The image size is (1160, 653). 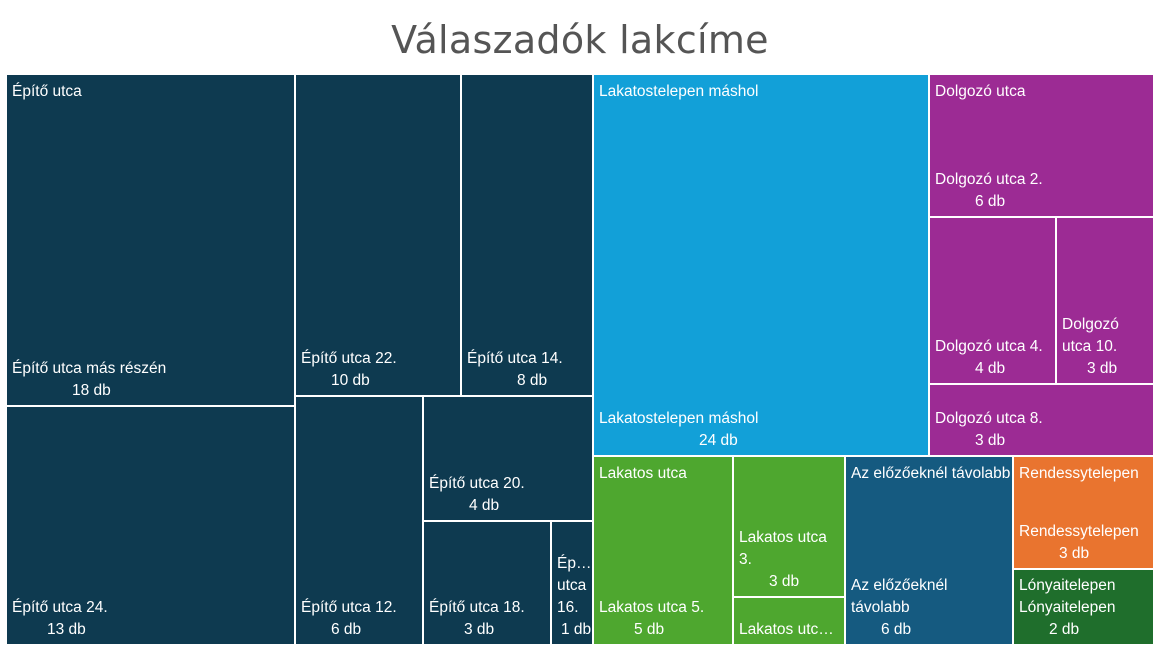 What do you see at coordinates (349, 619) in the screenshot?
I see `leaf-label: Építő utca 12. 6 db` at bounding box center [349, 619].